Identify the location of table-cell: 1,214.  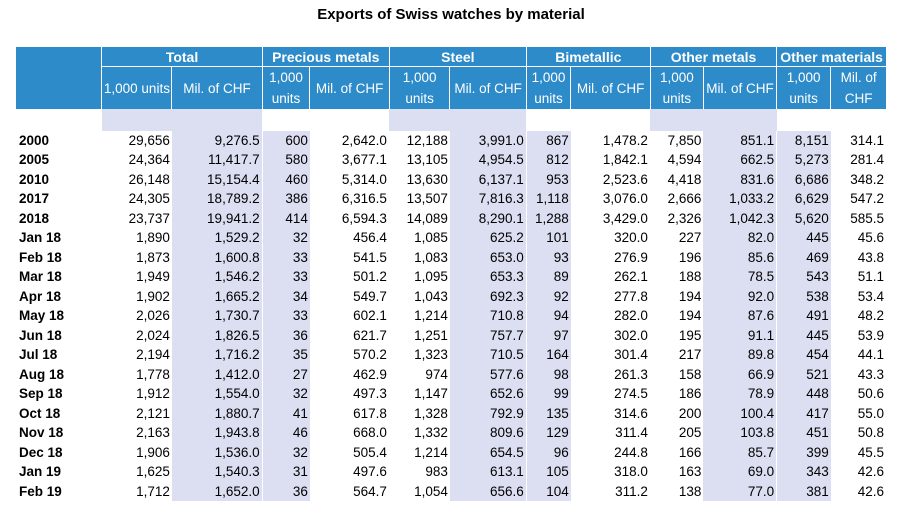
(419, 452).